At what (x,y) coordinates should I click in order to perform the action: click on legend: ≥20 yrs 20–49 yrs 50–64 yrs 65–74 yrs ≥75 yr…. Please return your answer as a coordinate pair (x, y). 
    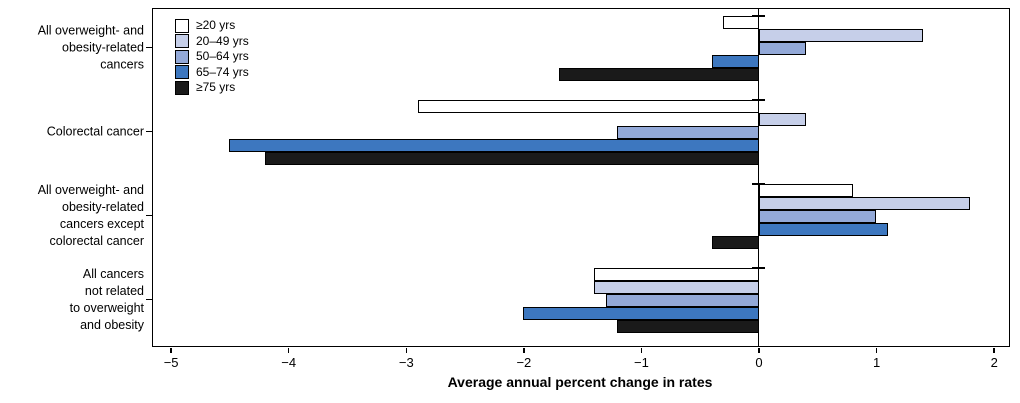
    Looking at the image, I should click on (212, 57).